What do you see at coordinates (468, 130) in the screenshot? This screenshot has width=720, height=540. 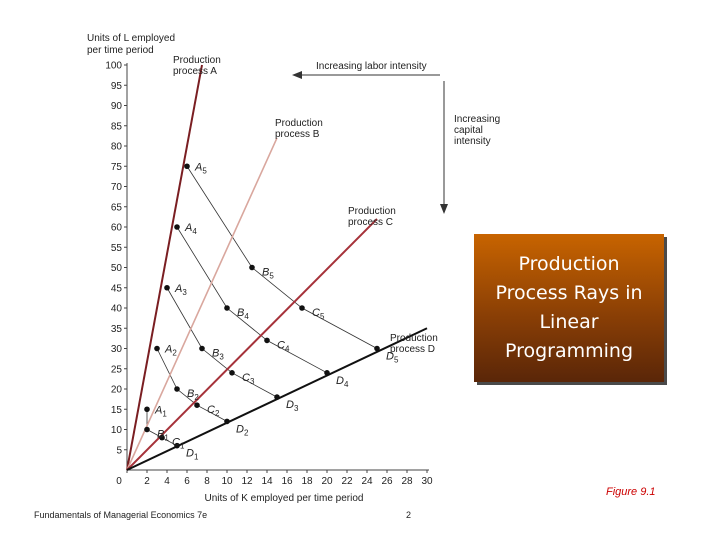 I see `capital-intensity-label-2: capital` at bounding box center [468, 130].